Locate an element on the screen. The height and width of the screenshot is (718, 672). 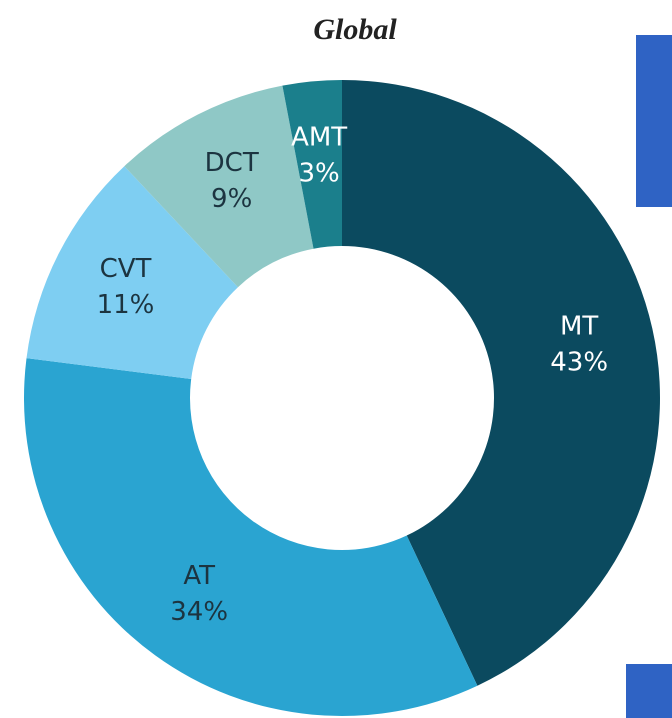
slice-category-label: DCT is located at coordinates (232, 163).